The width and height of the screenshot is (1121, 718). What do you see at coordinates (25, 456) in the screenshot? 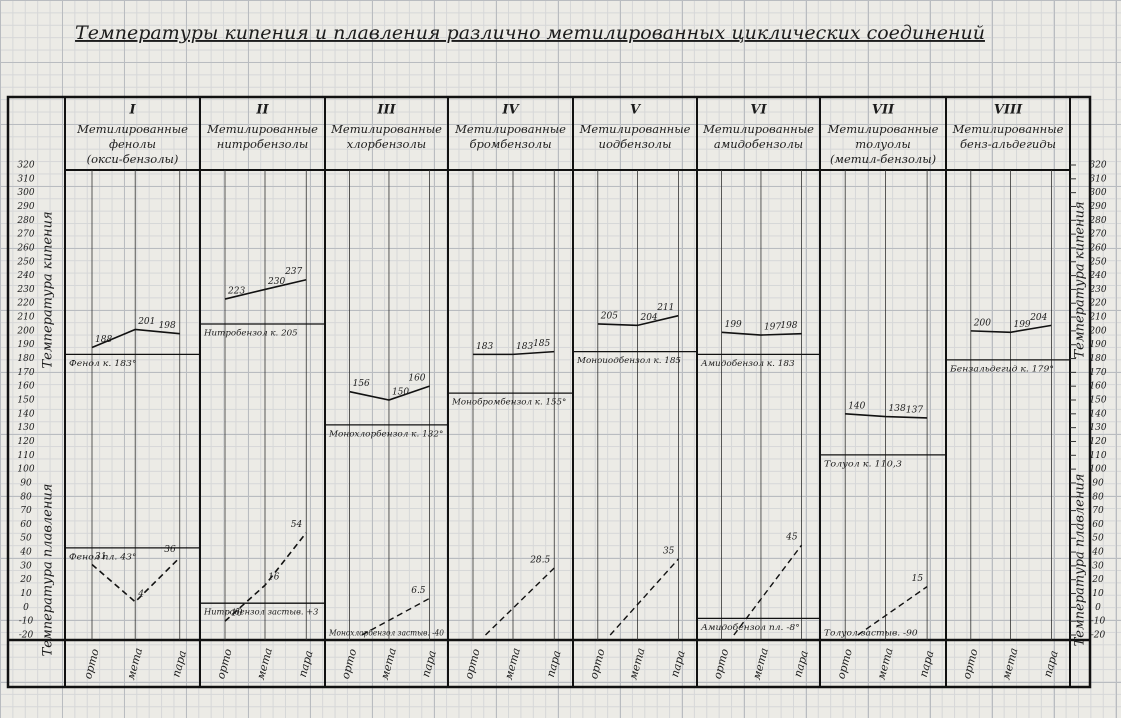
I see `y-tick-label: 110` at bounding box center [25, 456].